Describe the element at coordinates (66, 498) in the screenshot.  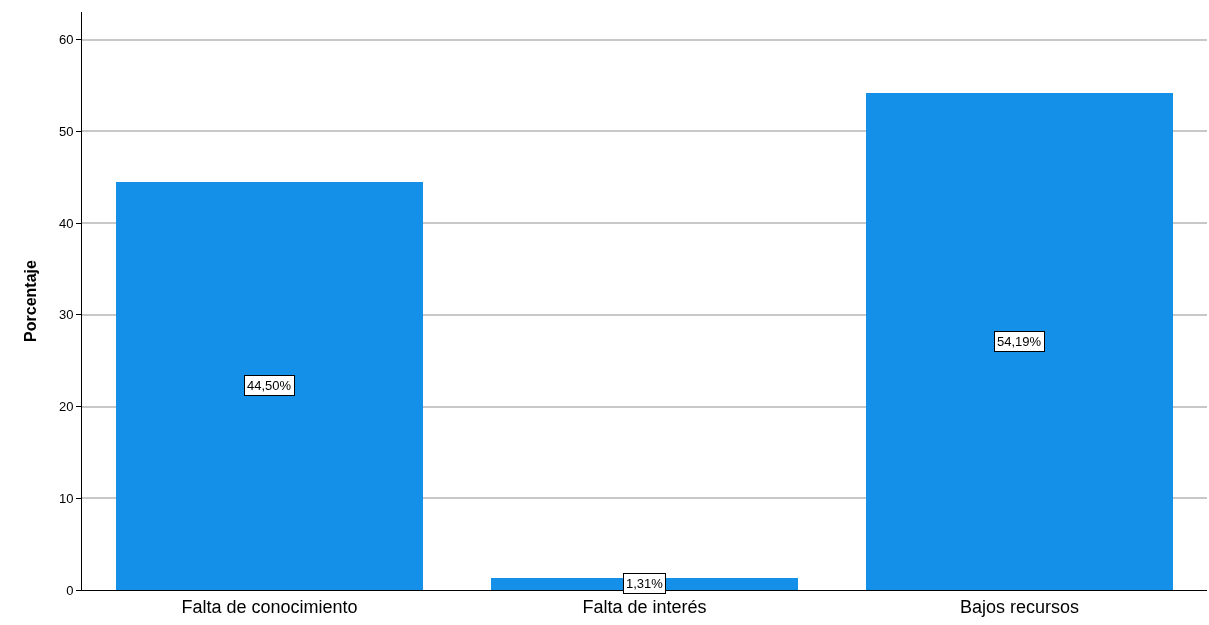
I see `y-tick-label: 10` at that location.